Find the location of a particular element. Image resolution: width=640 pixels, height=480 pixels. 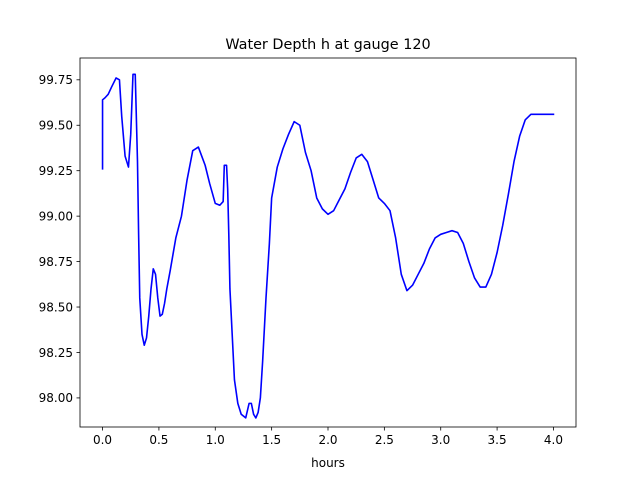

x-tick-label: 4.0 is located at coordinates (553, 440).